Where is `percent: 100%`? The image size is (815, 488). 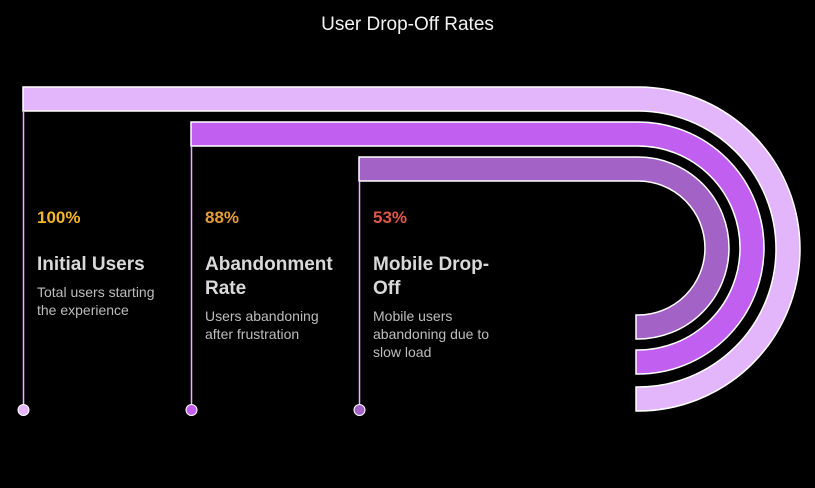
percent: 100% is located at coordinates (59, 217).